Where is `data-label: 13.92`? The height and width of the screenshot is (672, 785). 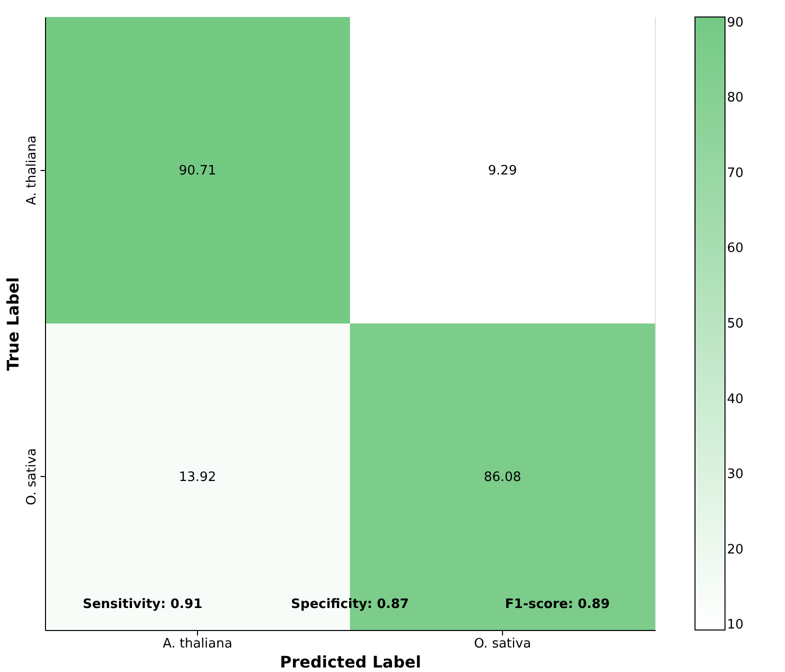 data-label: 13.92 is located at coordinates (197, 477).